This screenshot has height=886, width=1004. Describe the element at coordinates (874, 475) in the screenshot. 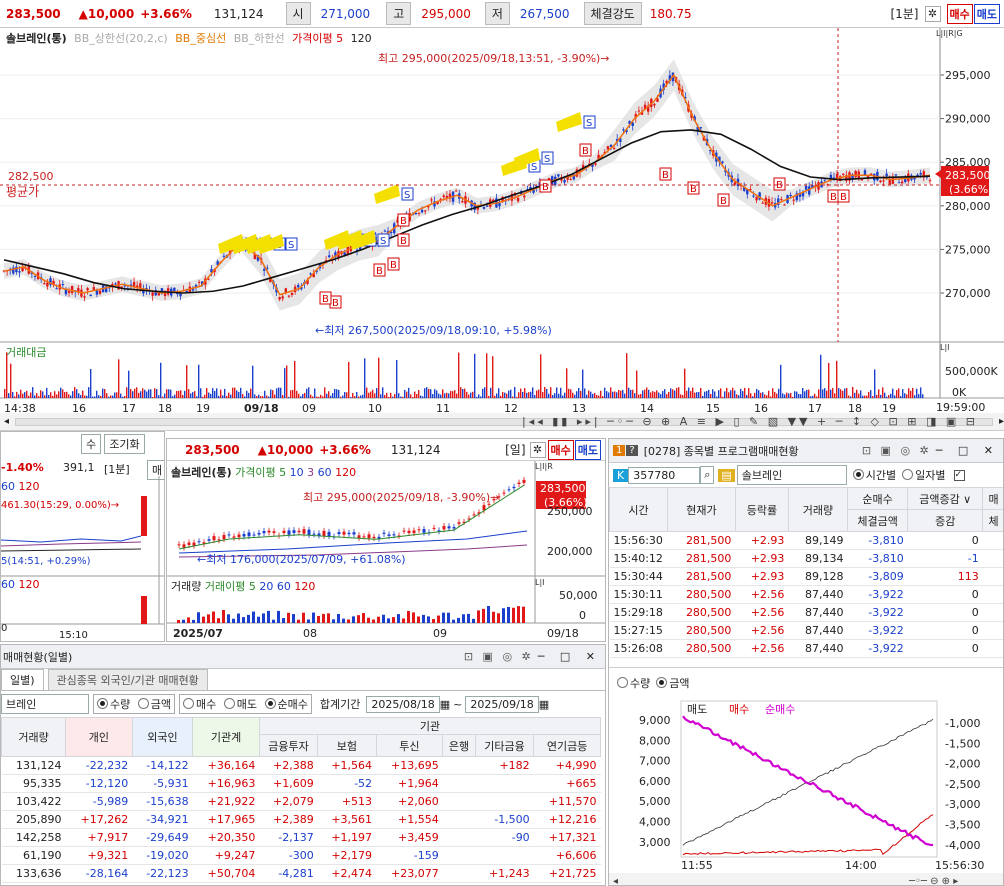

I see `option-time: 시간별` at that location.